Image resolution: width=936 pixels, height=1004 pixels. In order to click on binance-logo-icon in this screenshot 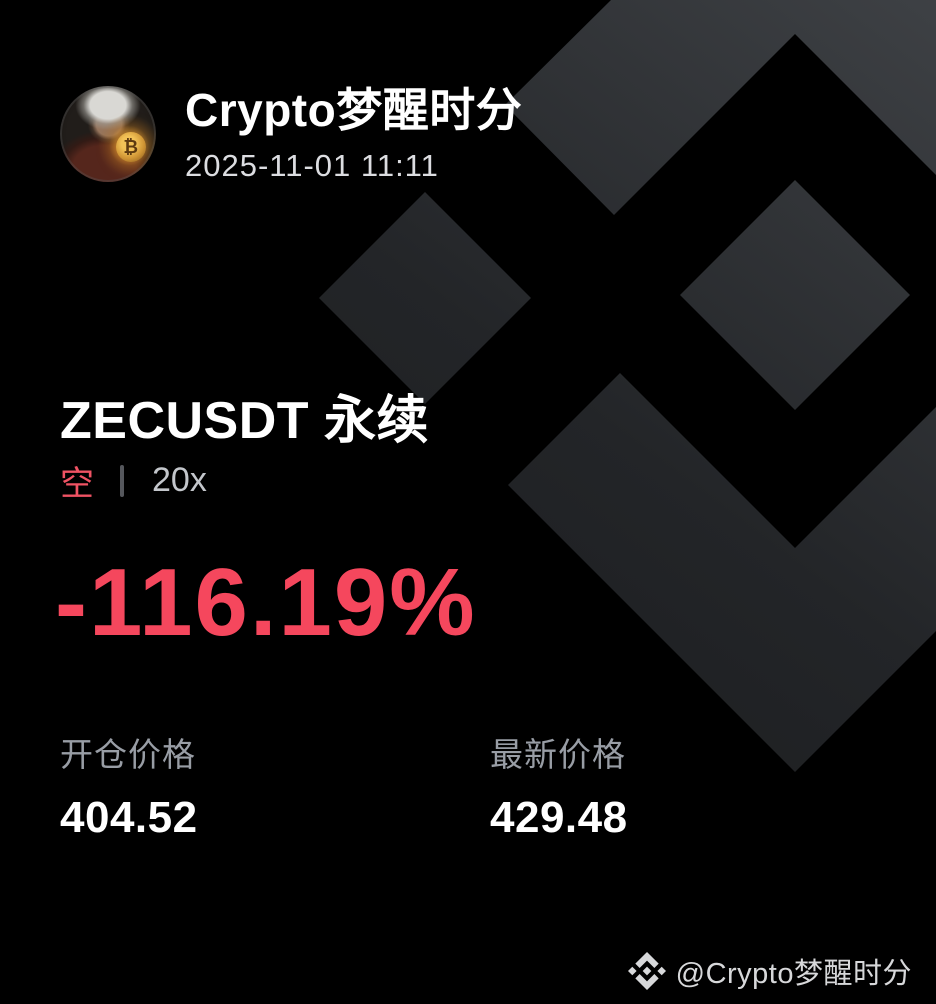, I will do `click(646, 971)`.